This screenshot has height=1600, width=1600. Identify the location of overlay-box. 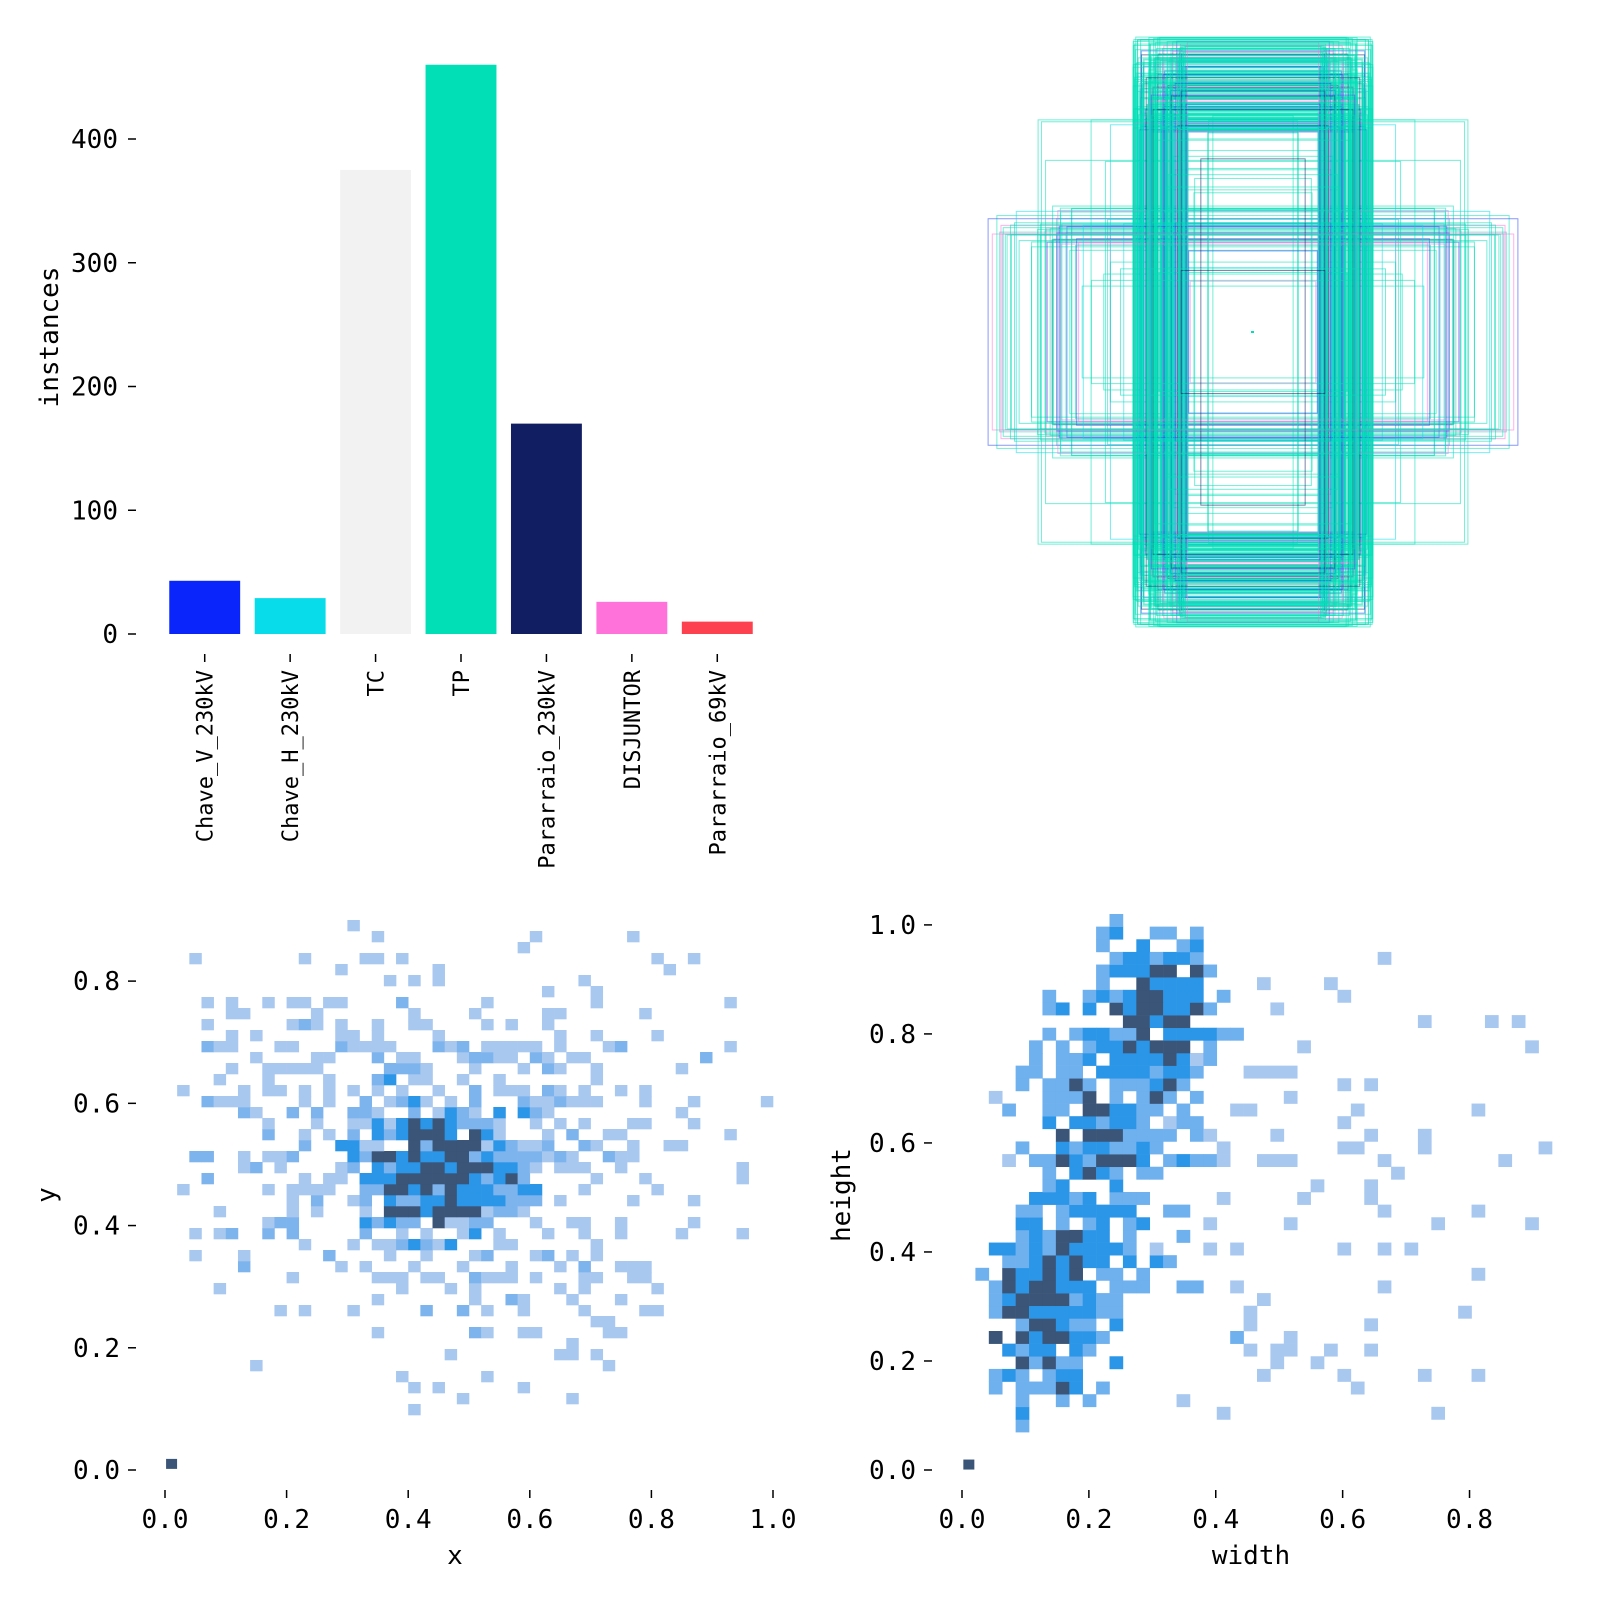
(1253, 332).